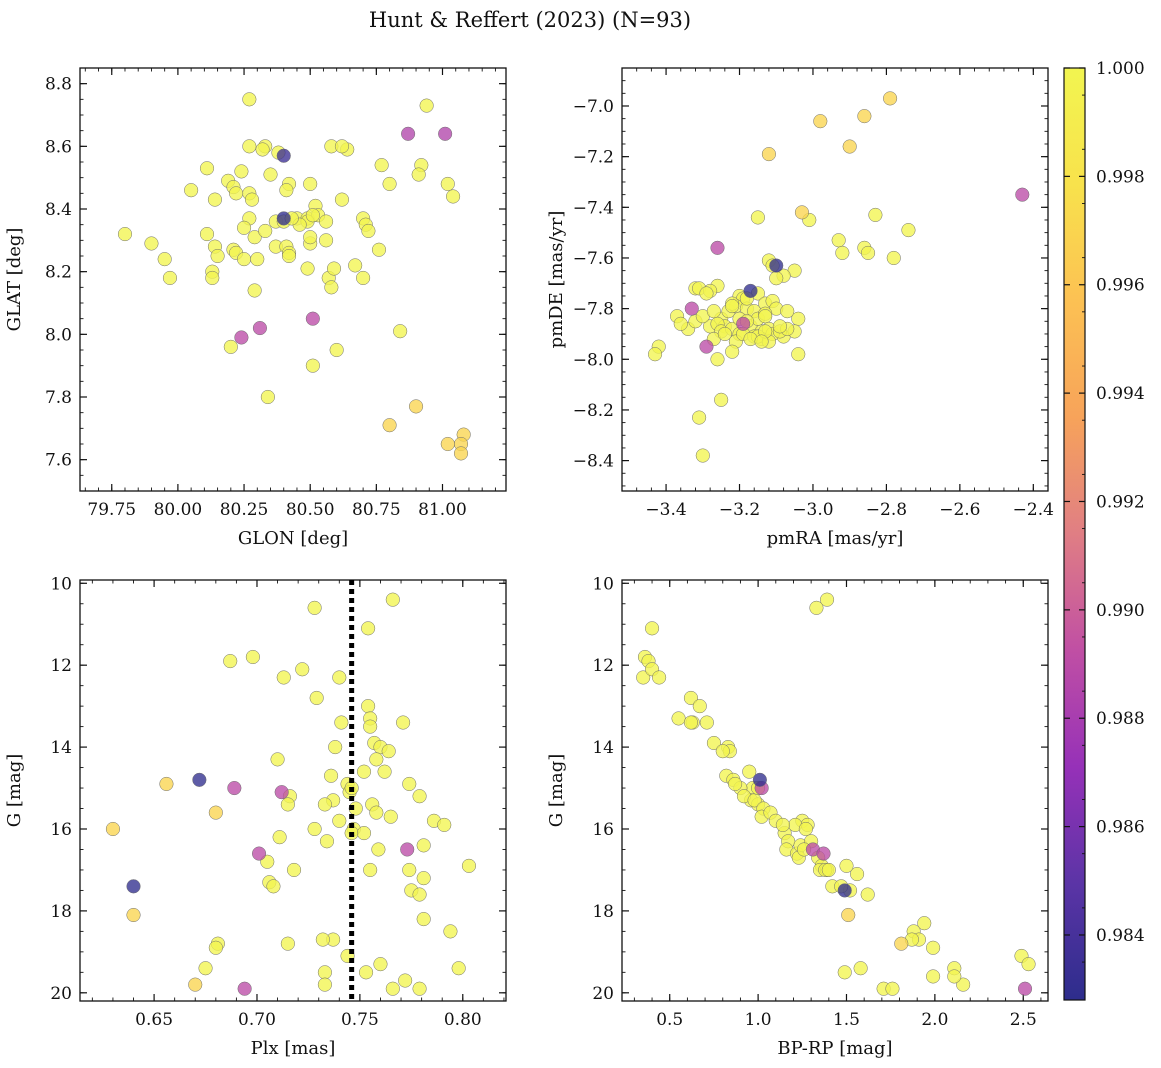 Image resolution: width=1161 pixels, height=1068 pixels. Describe the element at coordinates (58, 273) in the screenshot. I see `y-tick-label: 8.2` at that location.